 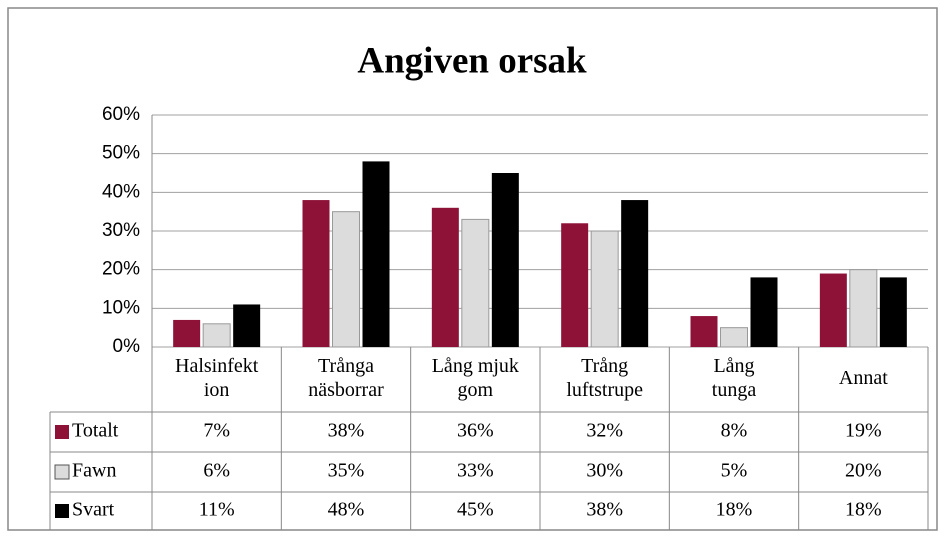 I want to click on table-value: 7%, so click(x=216, y=431).